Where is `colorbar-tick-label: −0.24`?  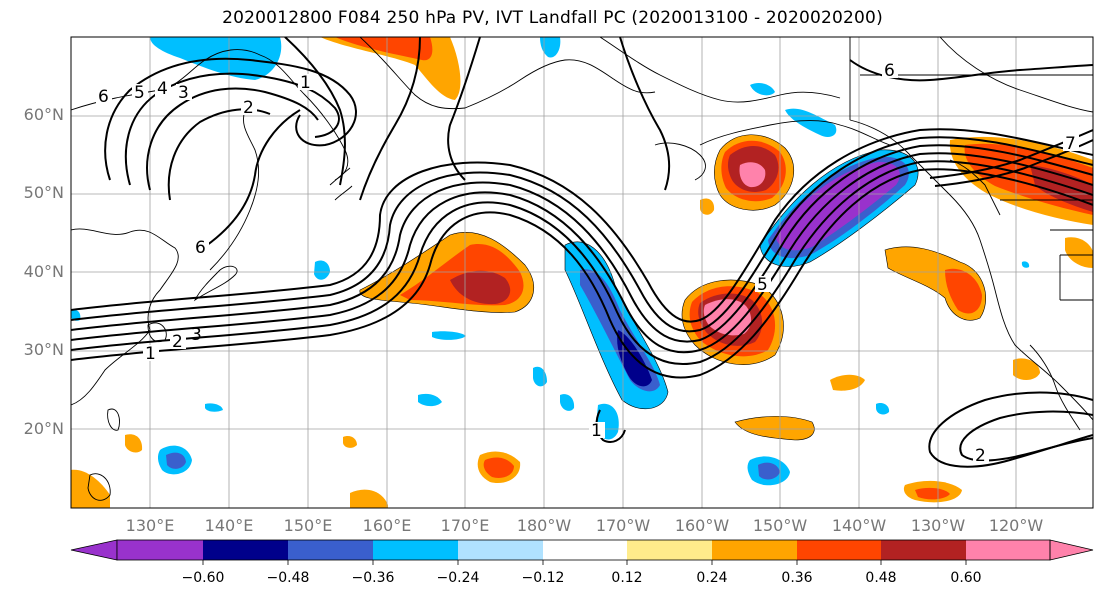
colorbar-tick-label: −0.24 is located at coordinates (458, 578).